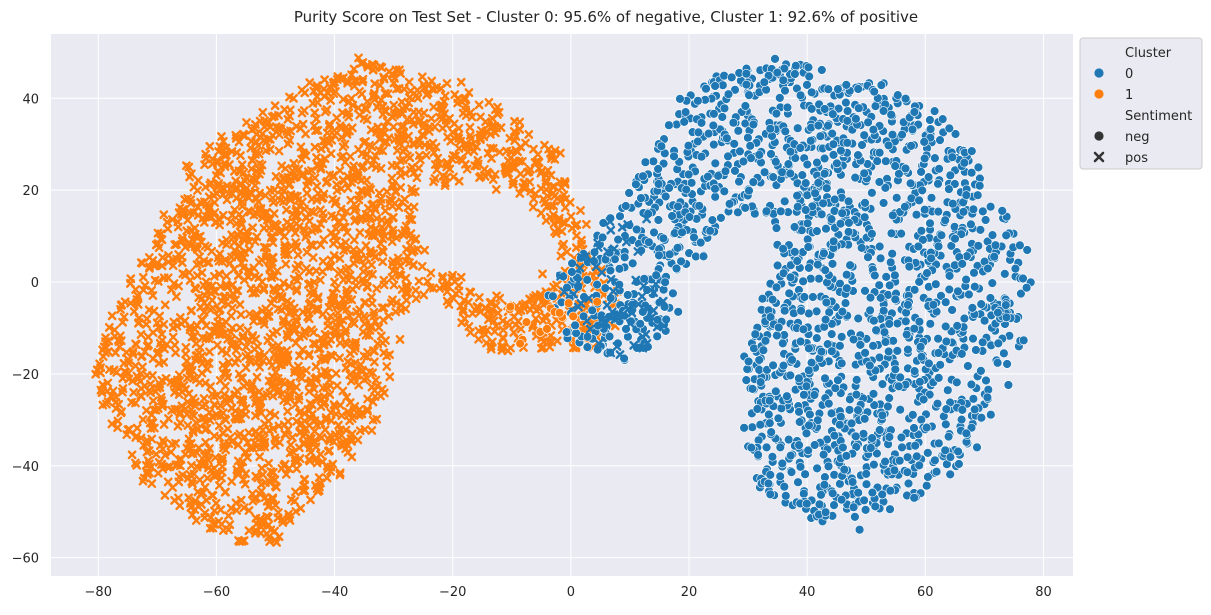  What do you see at coordinates (689, 592) in the screenshot?
I see `x-tick-label: 20` at bounding box center [689, 592].